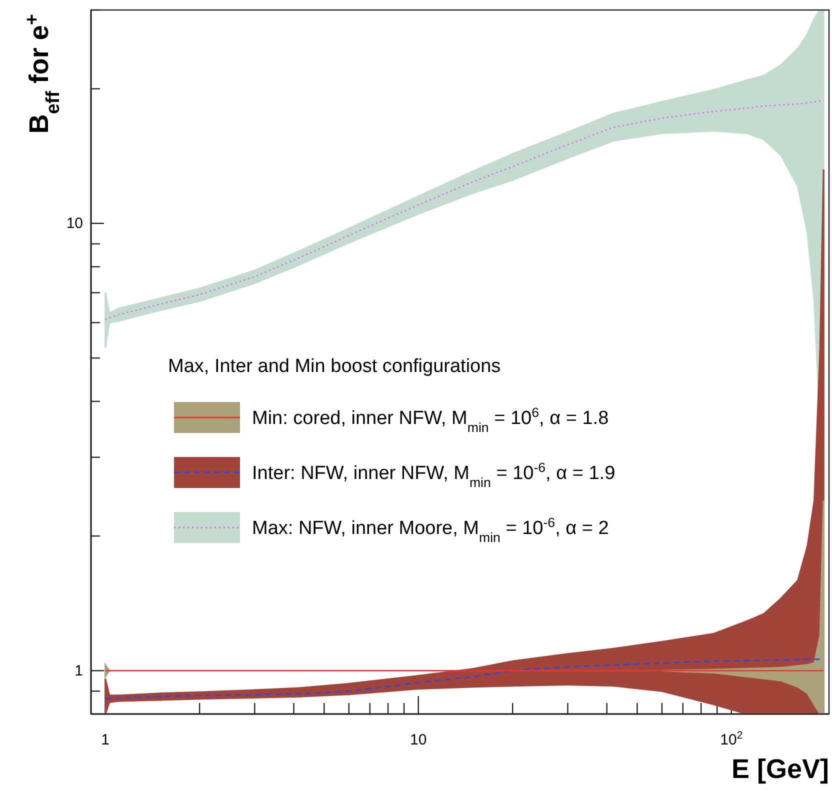 This screenshot has width=832, height=791. What do you see at coordinates (780, 769) in the screenshot?
I see `x-axis-title: E [GeV]` at bounding box center [780, 769].